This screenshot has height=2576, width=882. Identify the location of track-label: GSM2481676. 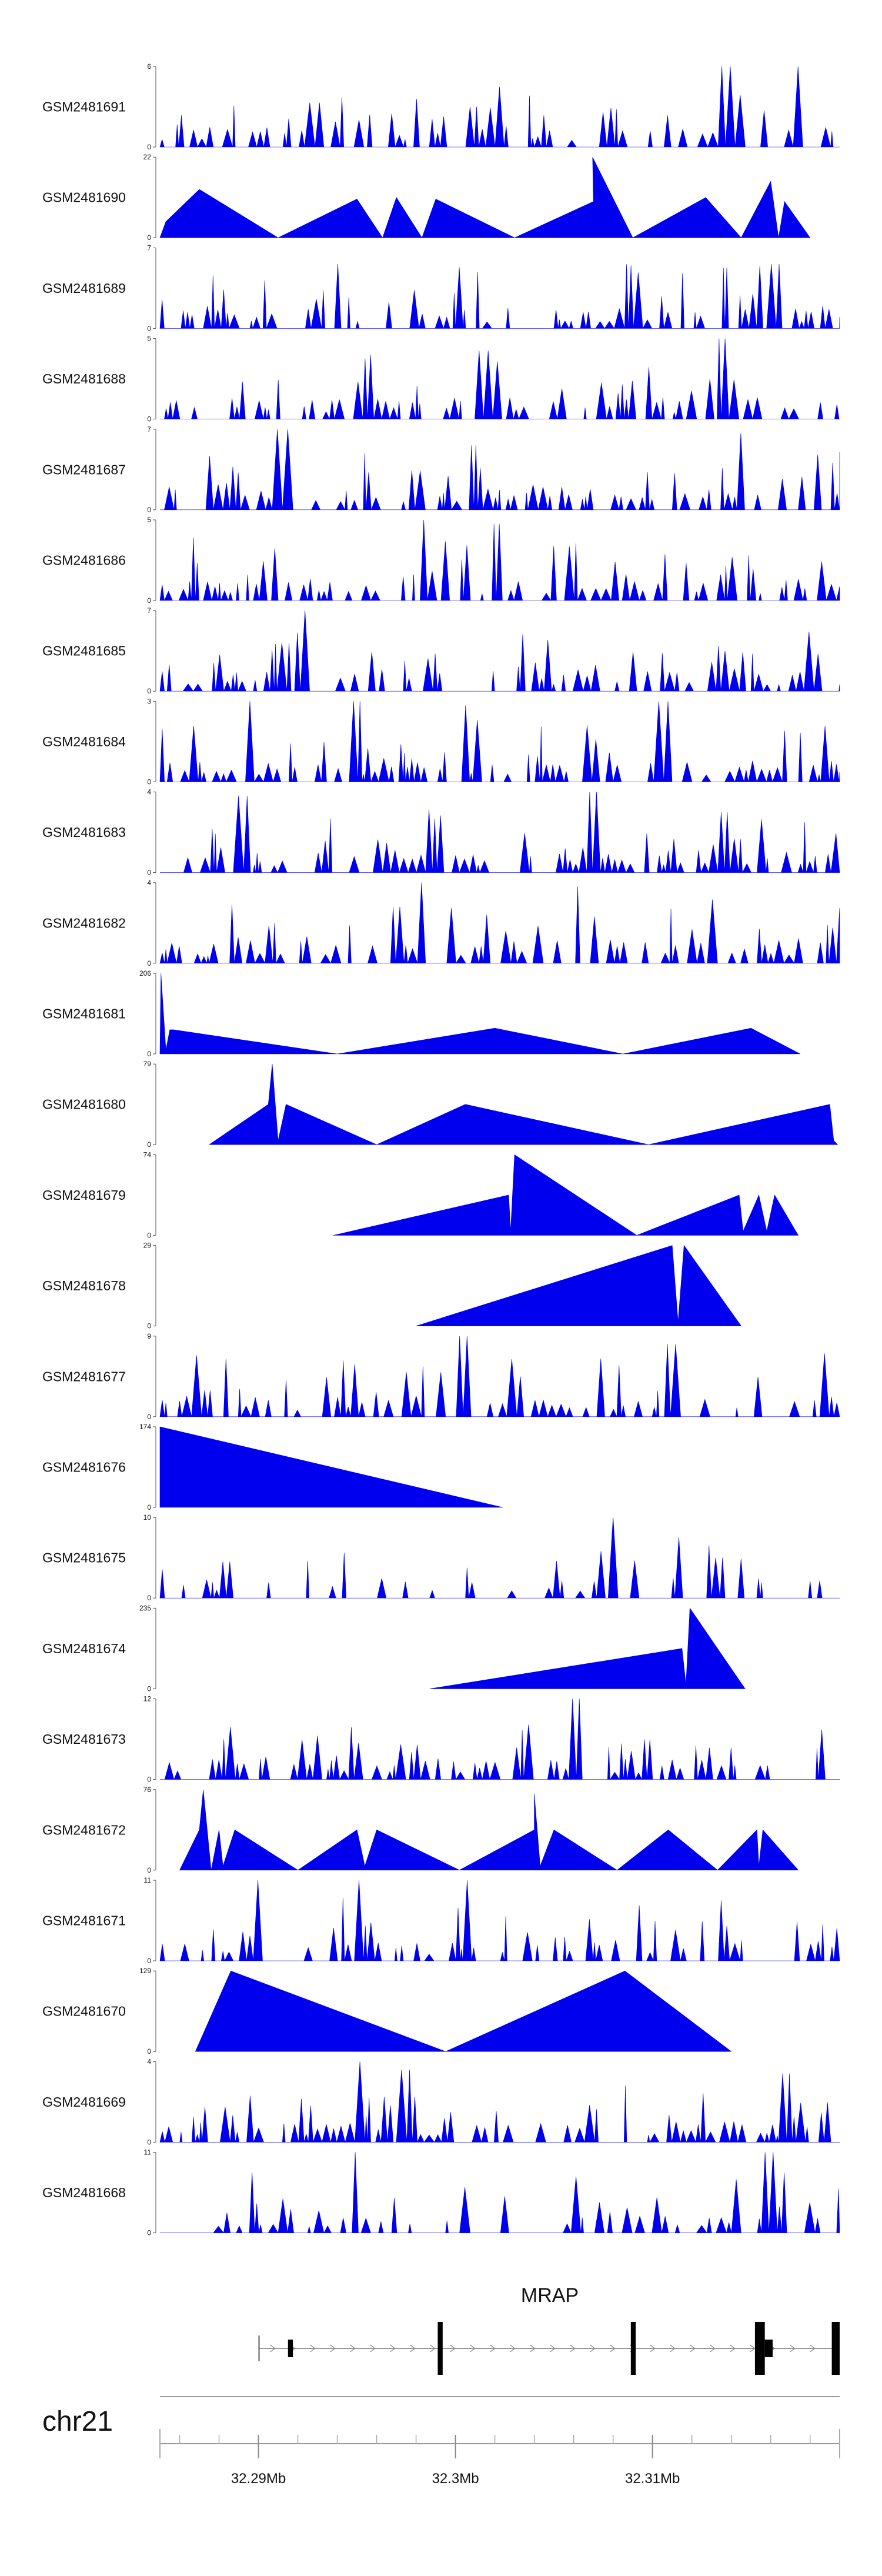
(84, 1467).